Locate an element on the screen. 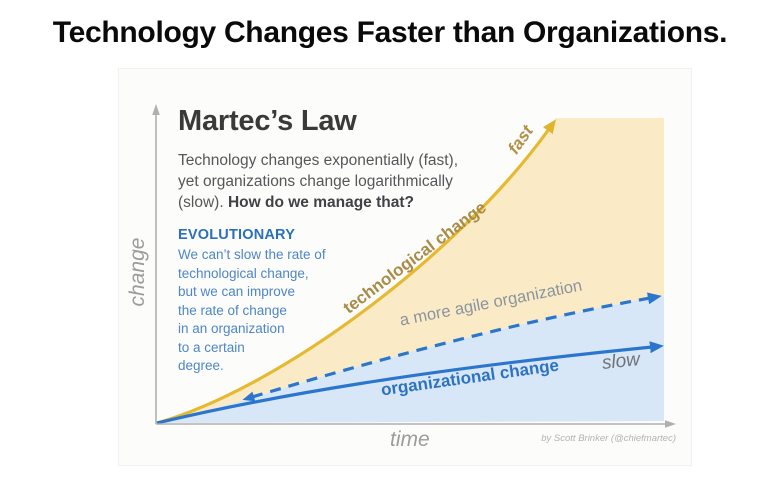 The image size is (780, 482). evolutionary-line: degree. is located at coordinates (201, 365).